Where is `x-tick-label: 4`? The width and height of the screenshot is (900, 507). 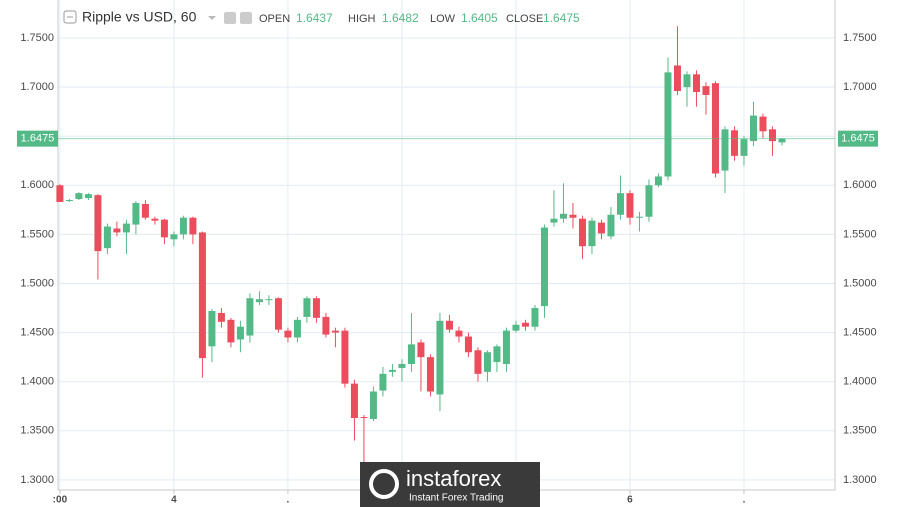
x-tick-label: 4 is located at coordinates (174, 500).